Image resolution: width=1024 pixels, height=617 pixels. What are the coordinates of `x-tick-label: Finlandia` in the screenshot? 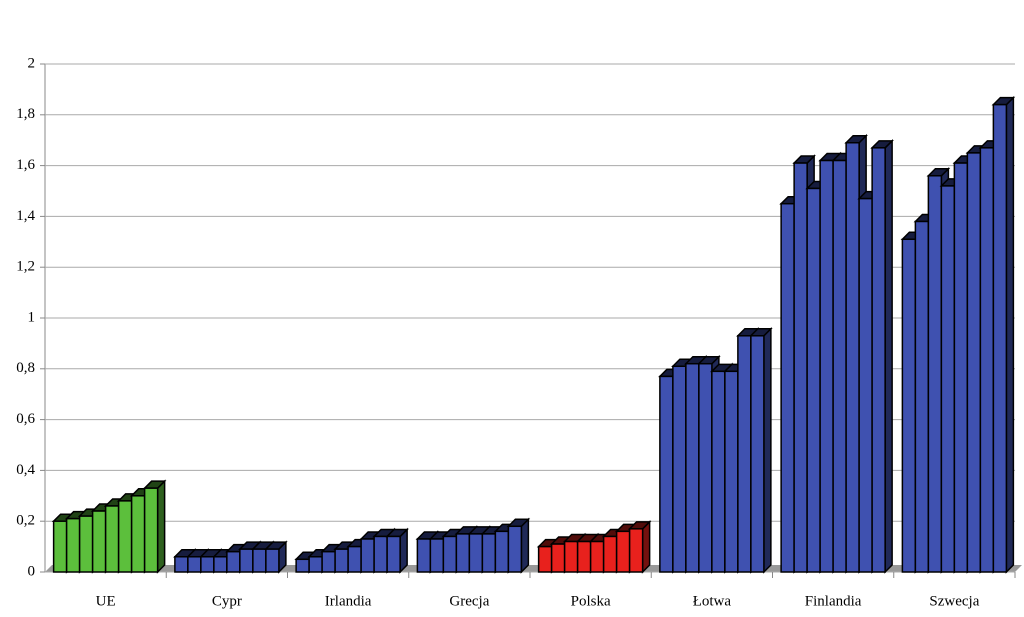 It's located at (833, 601).